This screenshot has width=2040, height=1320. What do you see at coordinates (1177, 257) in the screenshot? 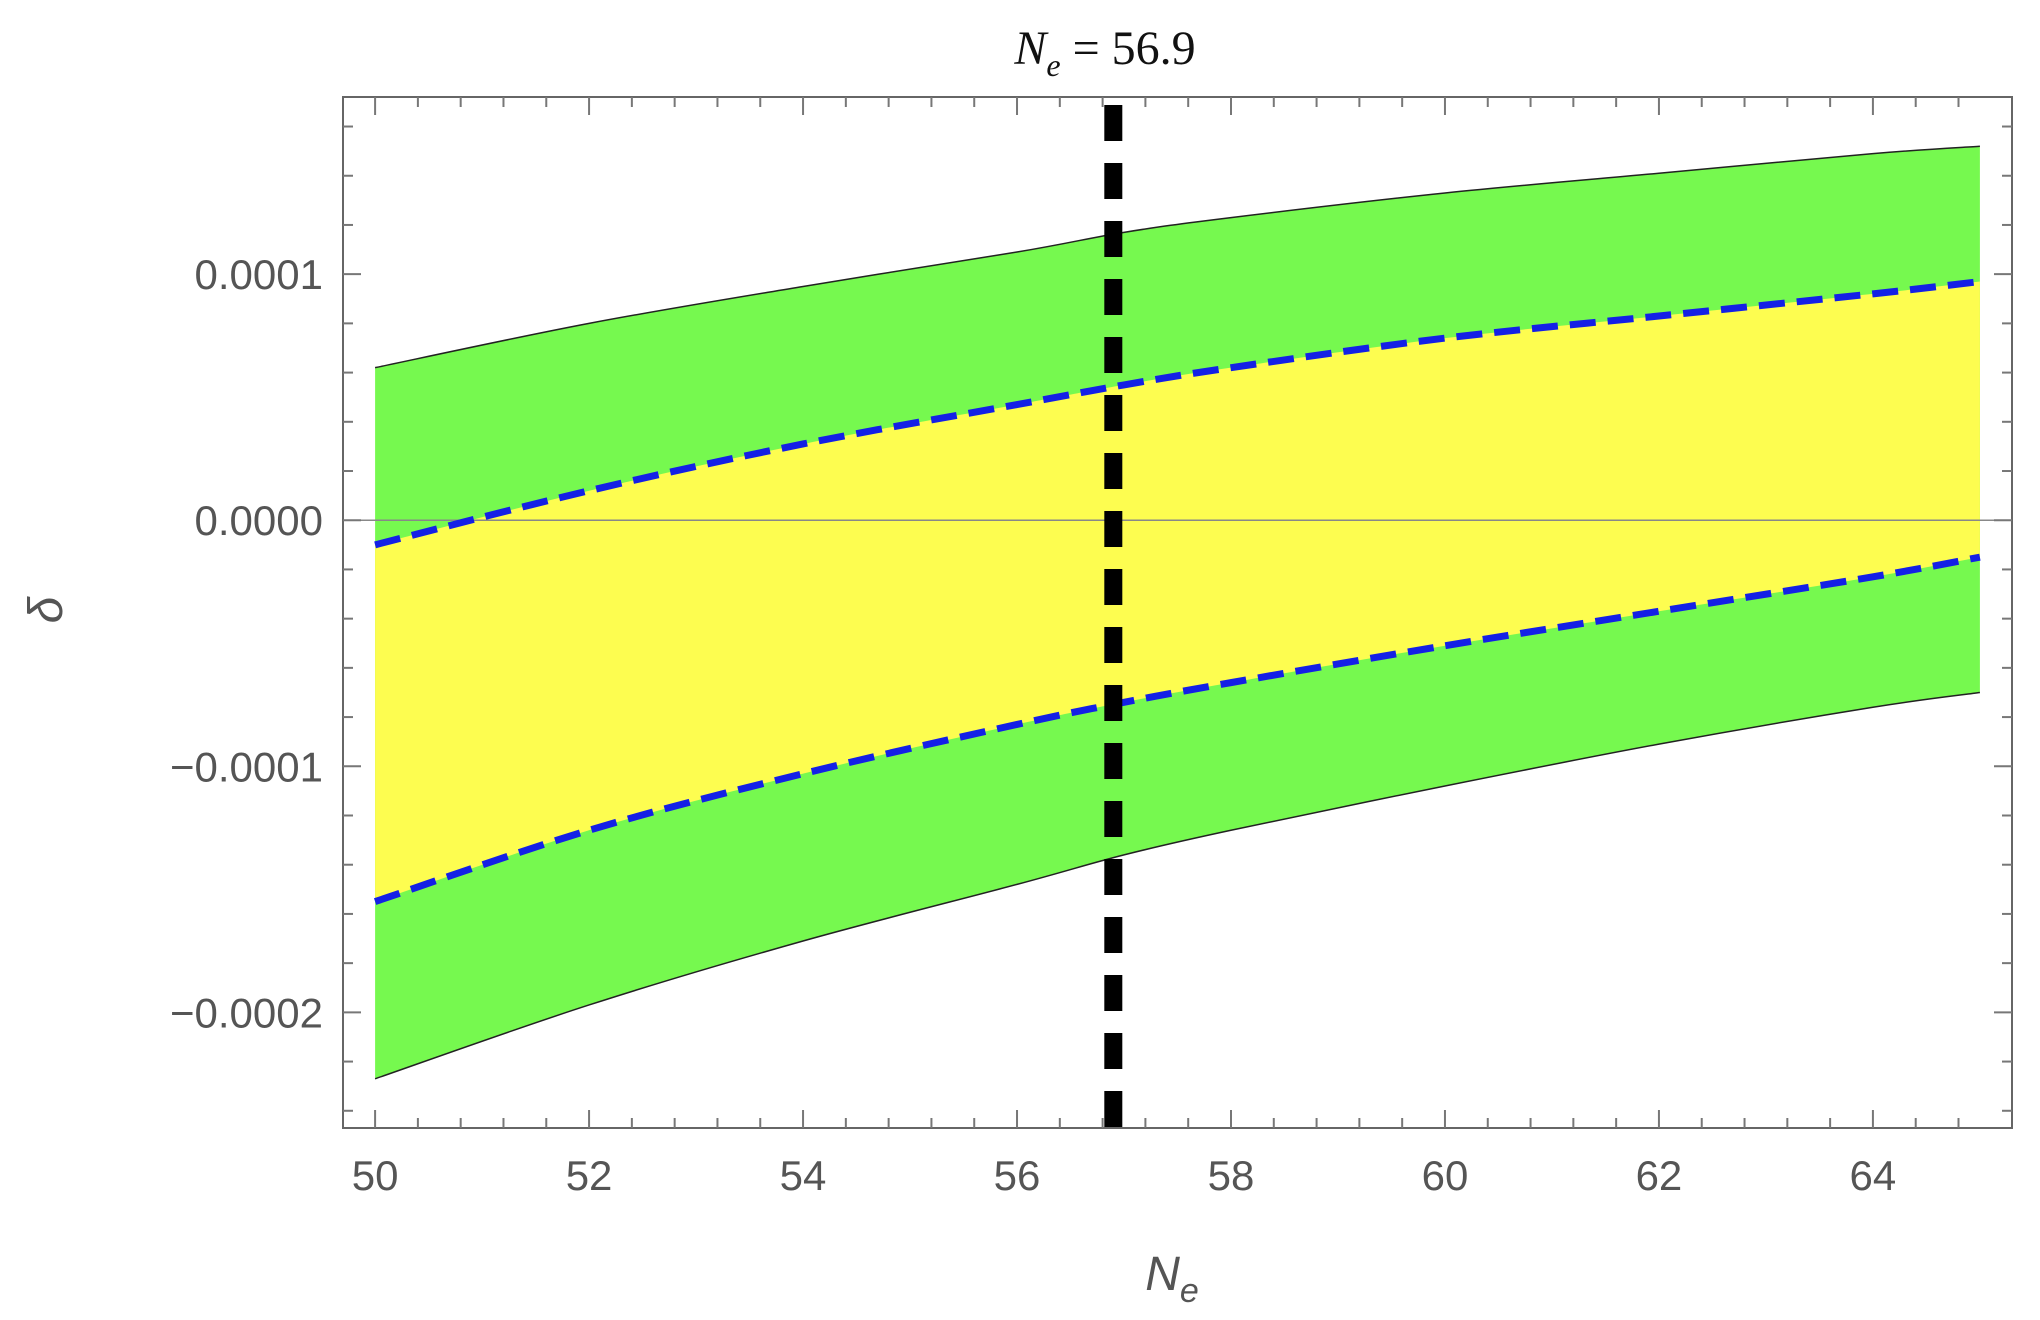
I see `band-upper-edge` at bounding box center [1177, 257].